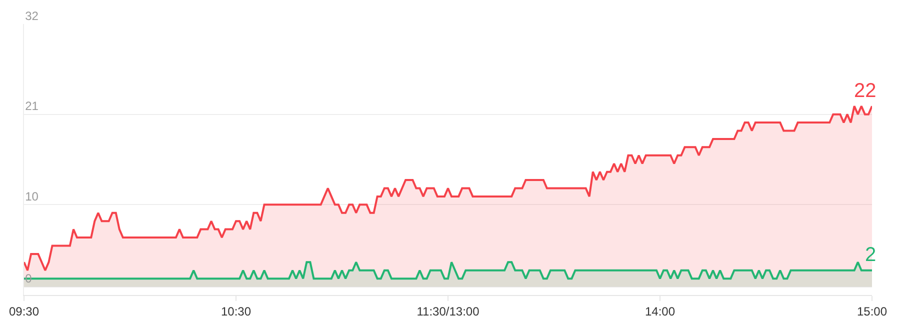  What do you see at coordinates (32, 106) in the screenshot?
I see `y-tick-label: 21` at bounding box center [32, 106].